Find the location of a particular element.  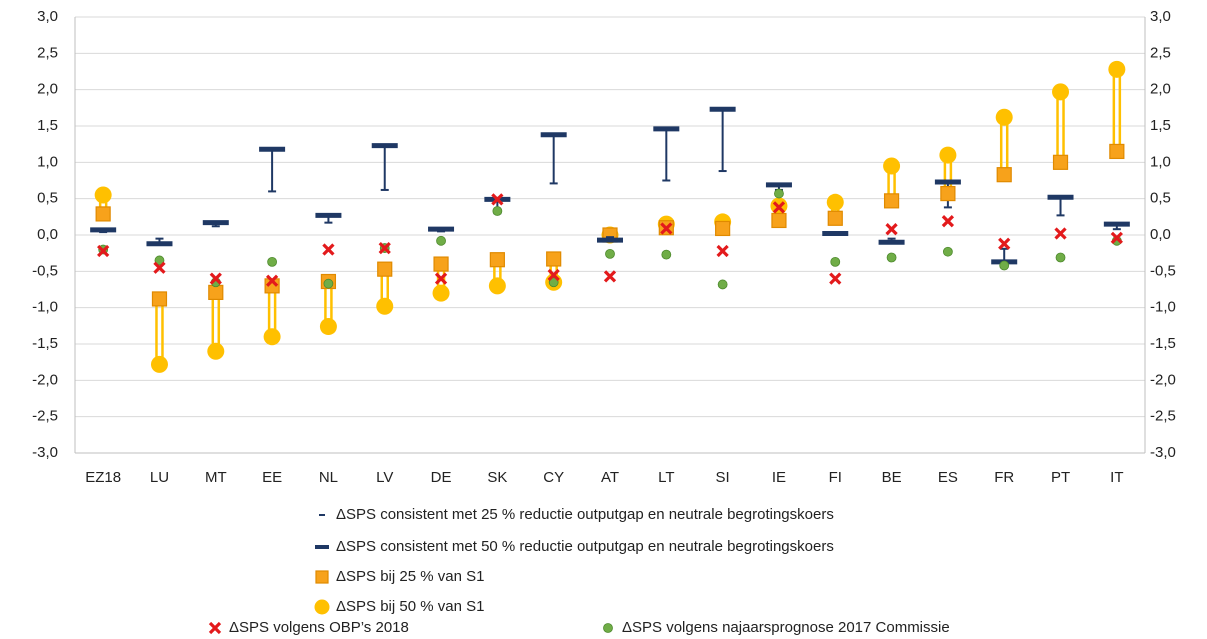

x-tick-label: LU is located at coordinates (159, 477).